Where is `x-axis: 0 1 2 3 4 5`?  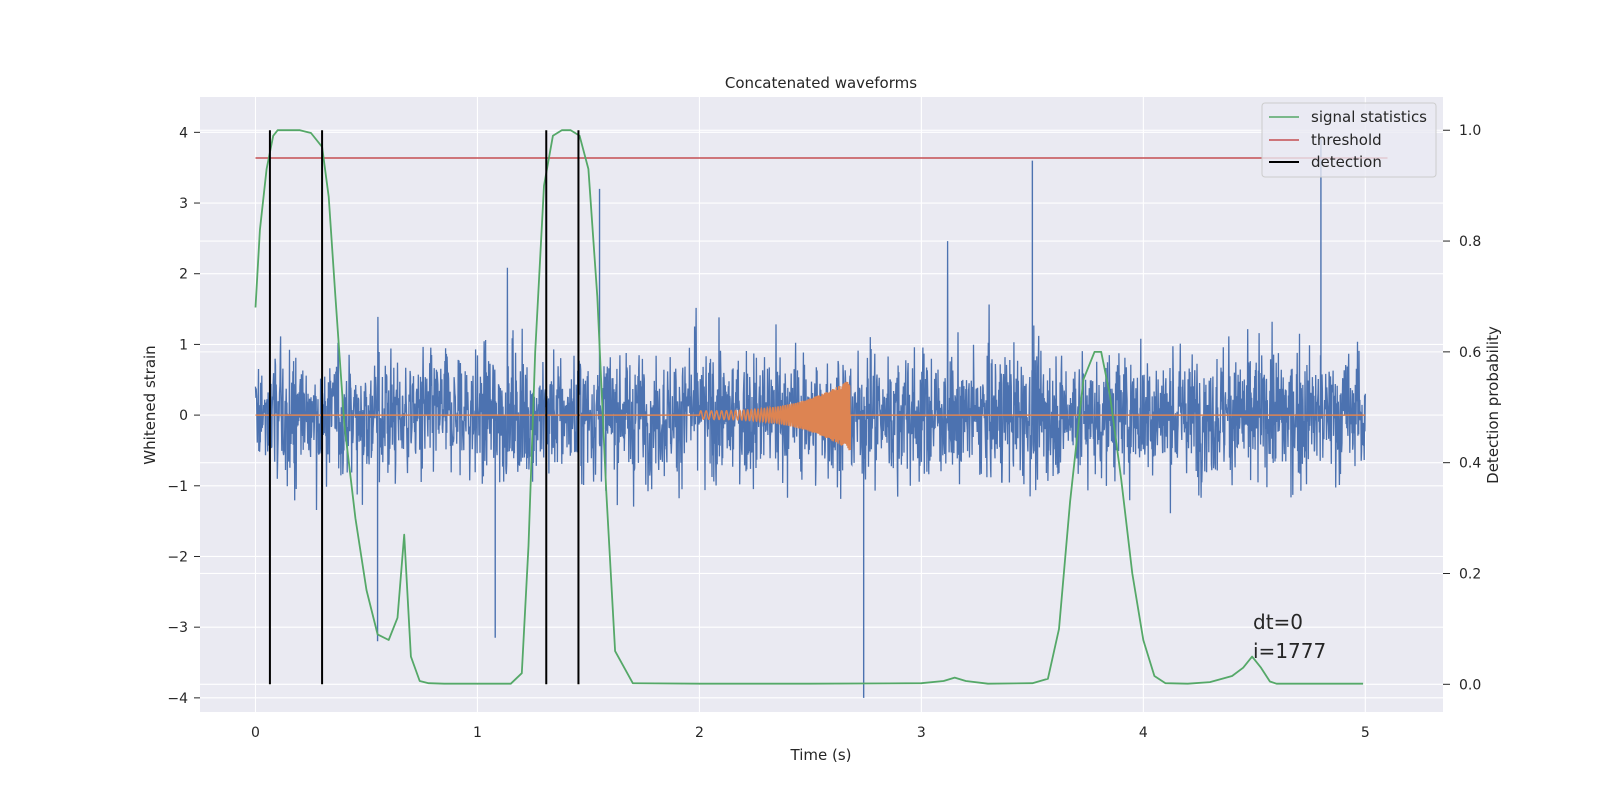 x-axis: 0 1 2 3 4 5 is located at coordinates (810, 733).